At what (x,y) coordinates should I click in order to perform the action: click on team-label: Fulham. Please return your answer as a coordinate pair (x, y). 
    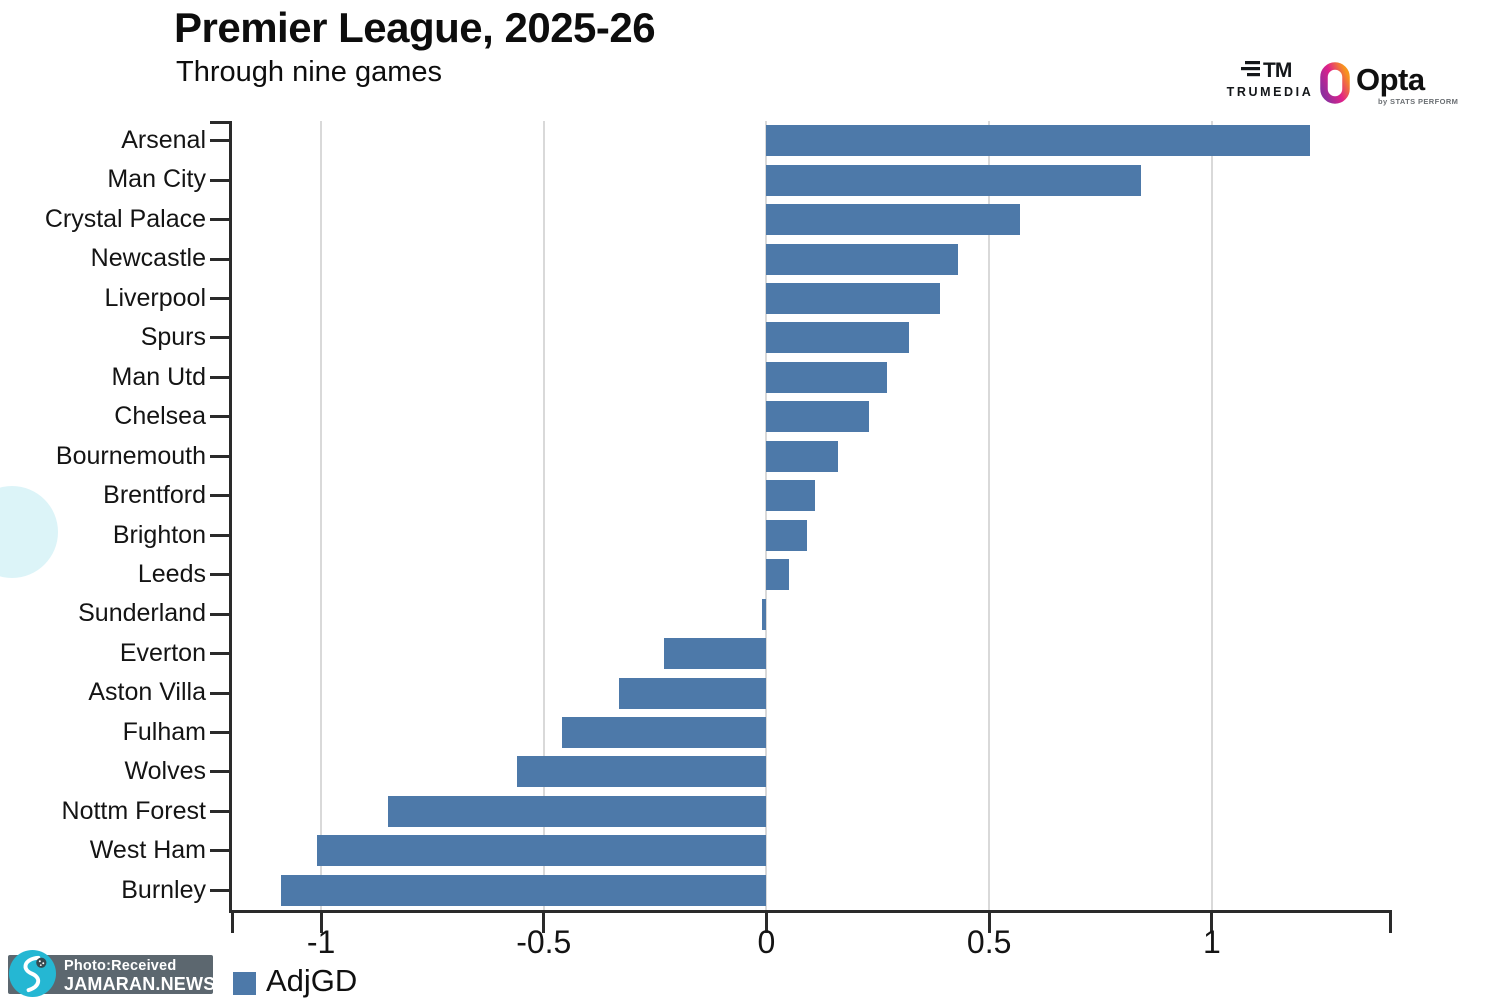
    Looking at the image, I should click on (164, 731).